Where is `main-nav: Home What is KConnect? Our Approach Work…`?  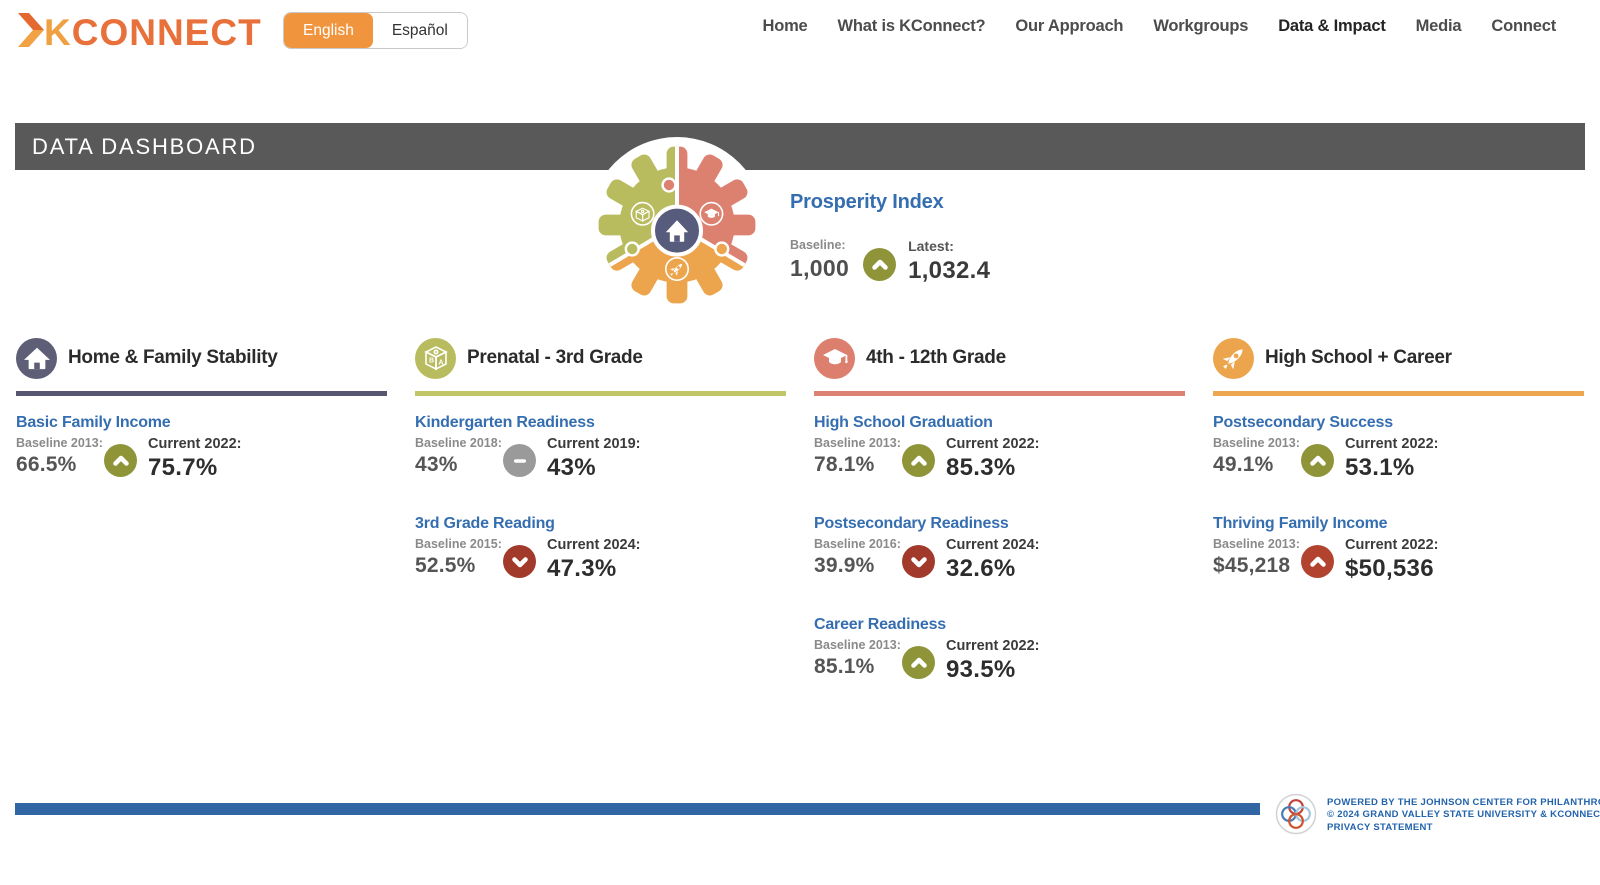 main-nav: Home What is KConnect? Our Approach Work… is located at coordinates (1159, 26).